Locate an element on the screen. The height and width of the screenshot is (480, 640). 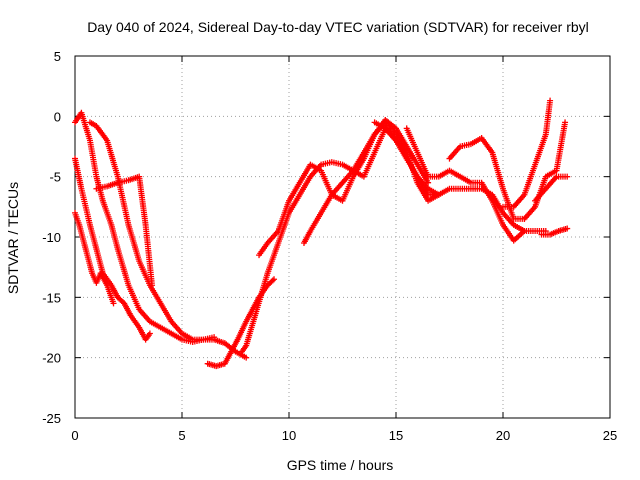
y-tick-label: -25 is located at coordinates (51, 418).